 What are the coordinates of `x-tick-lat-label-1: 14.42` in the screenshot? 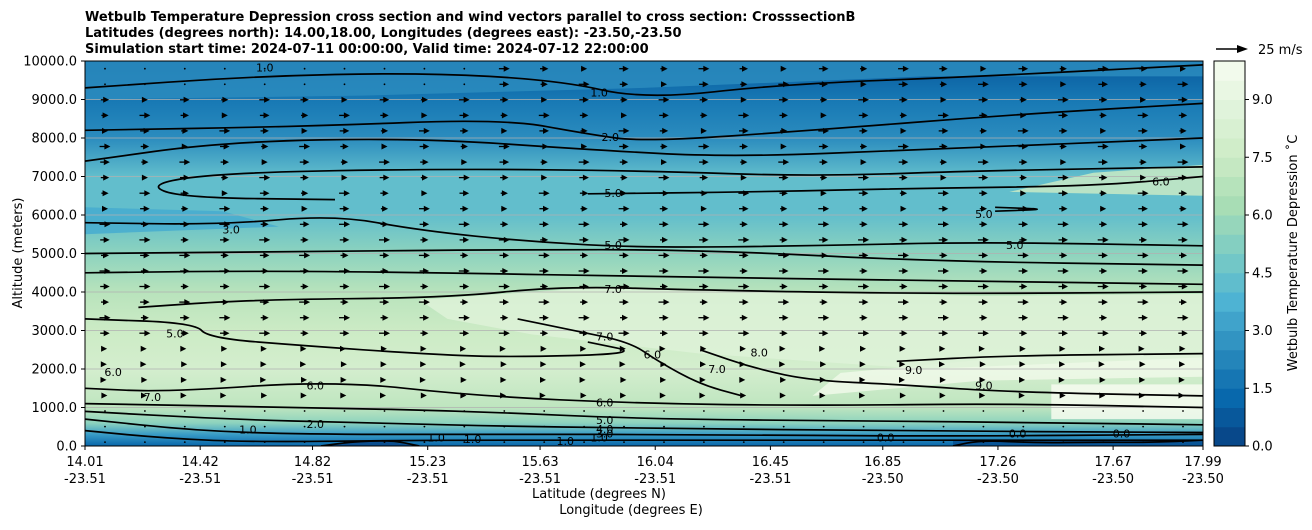 It's located at (200, 462).